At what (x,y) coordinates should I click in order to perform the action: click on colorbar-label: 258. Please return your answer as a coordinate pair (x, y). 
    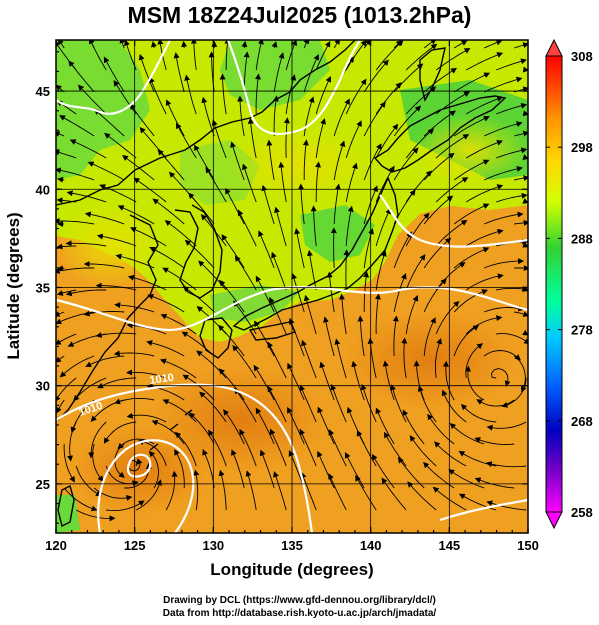
    Looking at the image, I should click on (582, 512).